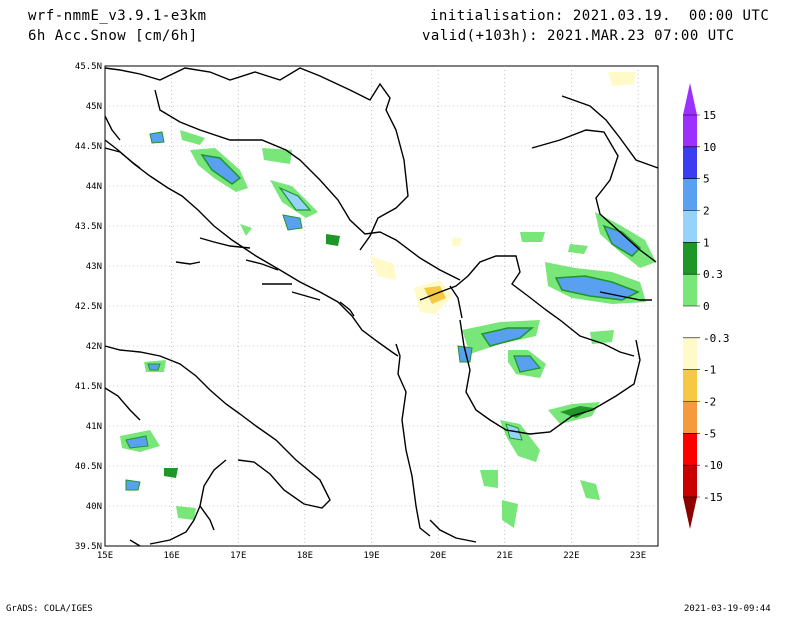 The width and height of the screenshot is (800, 618). I want to click on lat-tick-label: 44N, so click(94, 187).